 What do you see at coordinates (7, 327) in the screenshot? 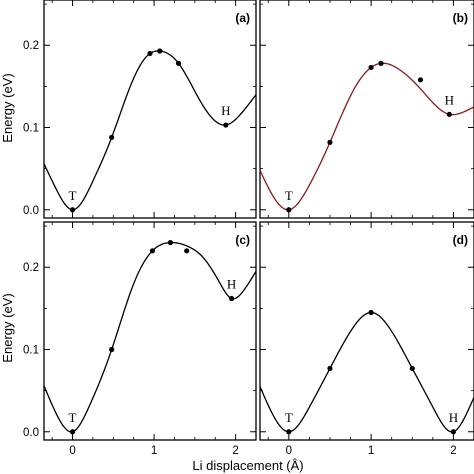
I see `y-axis-title-bottom: Energy (eV)` at bounding box center [7, 327].